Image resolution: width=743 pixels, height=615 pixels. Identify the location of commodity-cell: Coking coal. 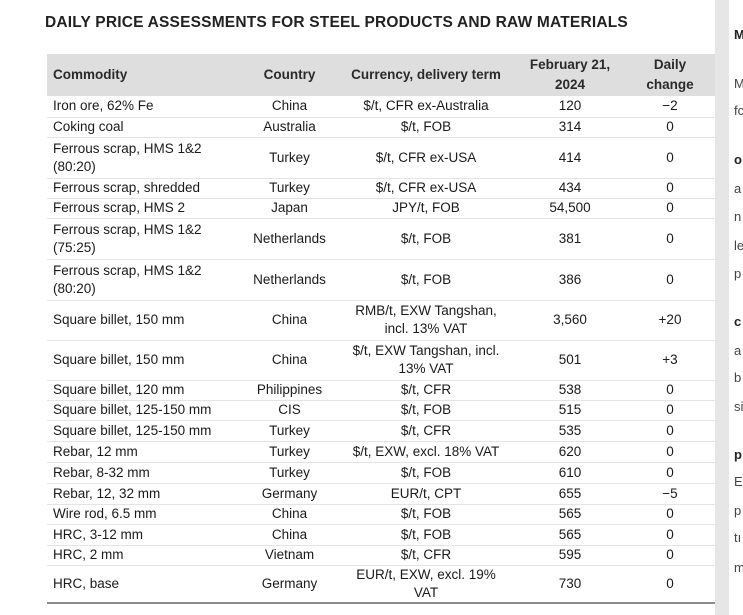
(144, 127).